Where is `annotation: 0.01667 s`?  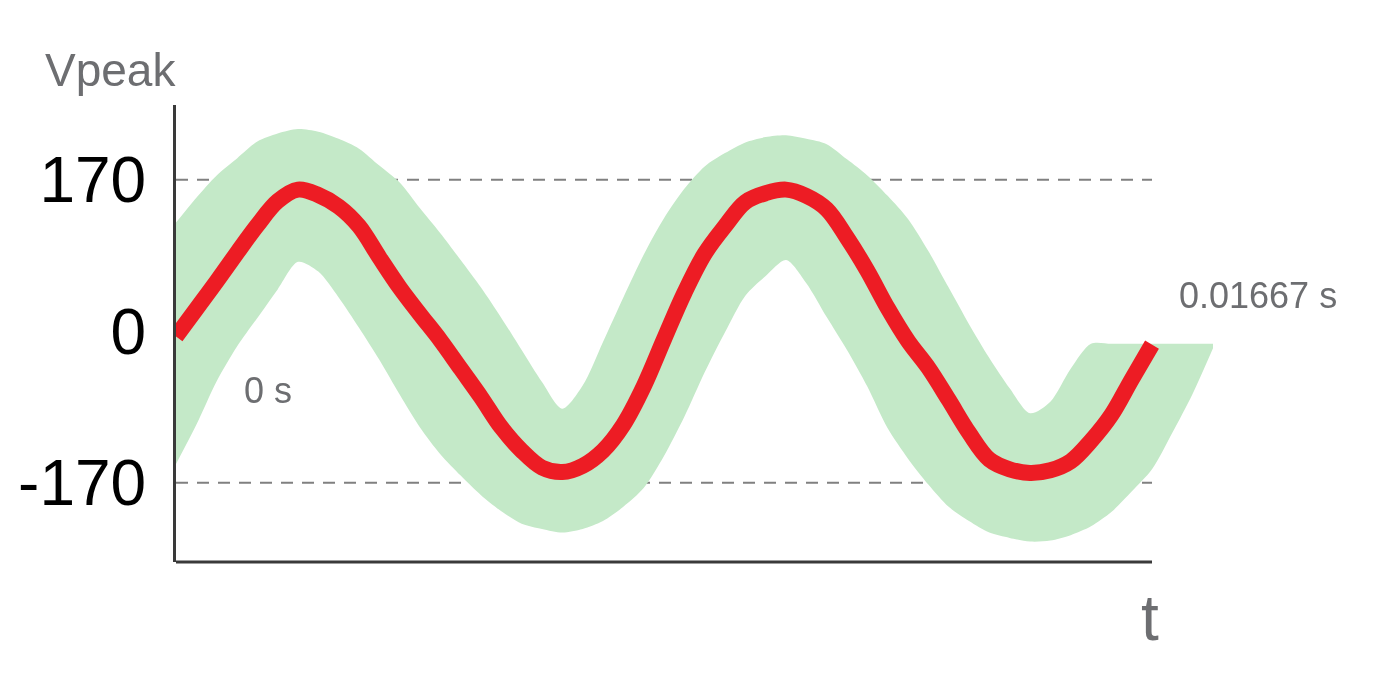 annotation: 0.01667 s is located at coordinates (1258, 295).